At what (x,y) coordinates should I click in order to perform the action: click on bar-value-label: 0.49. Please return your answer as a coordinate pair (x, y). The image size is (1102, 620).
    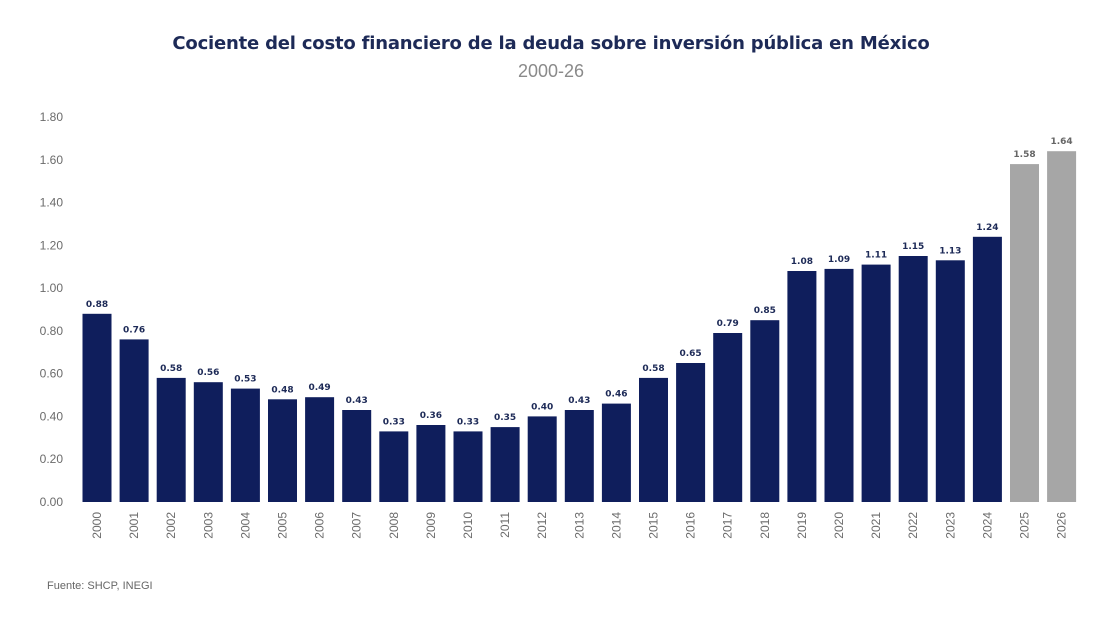
    Looking at the image, I should click on (319, 388).